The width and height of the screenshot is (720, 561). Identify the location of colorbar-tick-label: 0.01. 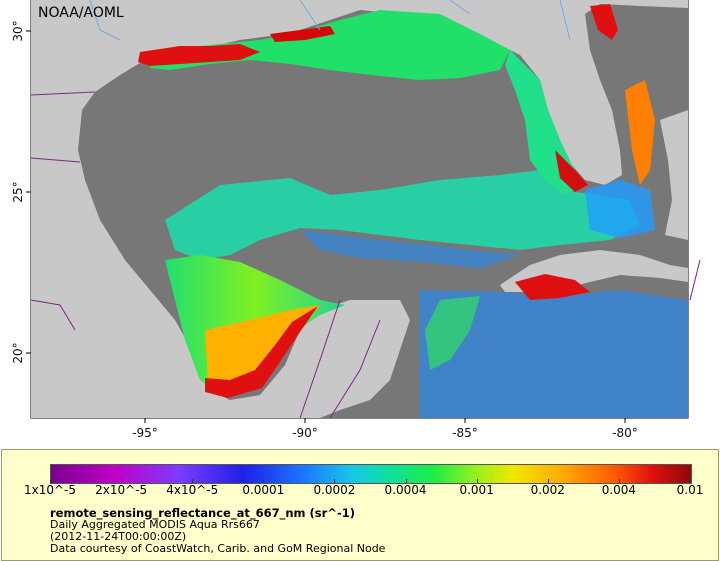
(690, 490).